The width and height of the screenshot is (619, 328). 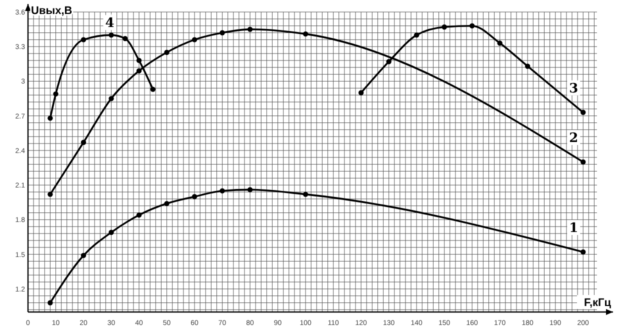 What do you see at coordinates (109, 24) in the screenshot?
I see `series-label: 4` at bounding box center [109, 24].